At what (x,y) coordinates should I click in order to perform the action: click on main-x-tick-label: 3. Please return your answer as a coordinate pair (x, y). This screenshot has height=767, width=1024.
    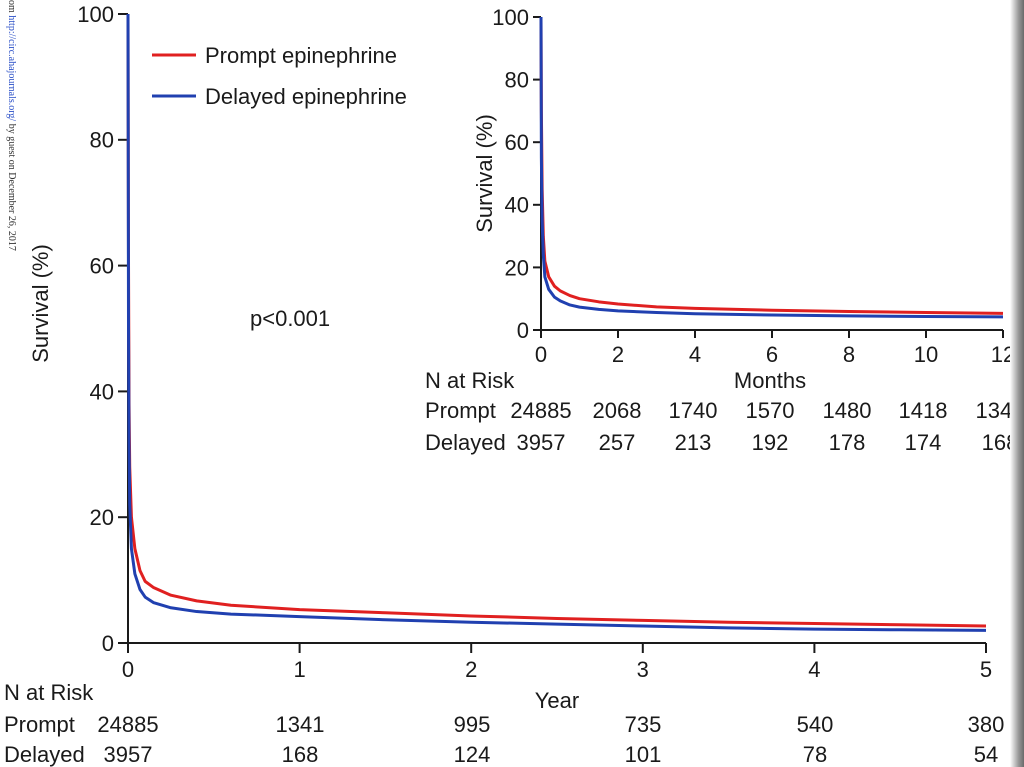
    Looking at the image, I should click on (643, 669).